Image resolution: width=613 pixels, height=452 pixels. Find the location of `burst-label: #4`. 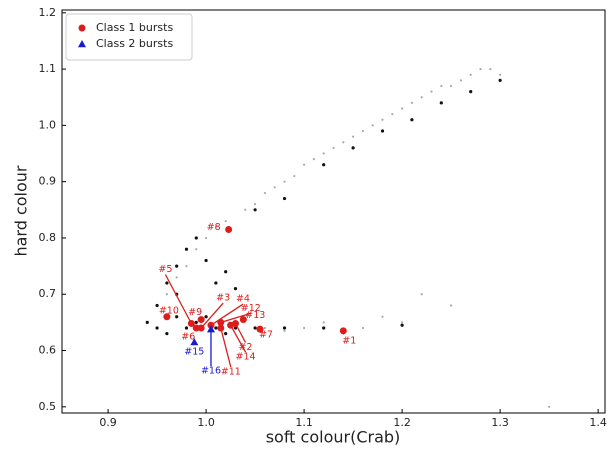

burst-label: #4 is located at coordinates (243, 299).